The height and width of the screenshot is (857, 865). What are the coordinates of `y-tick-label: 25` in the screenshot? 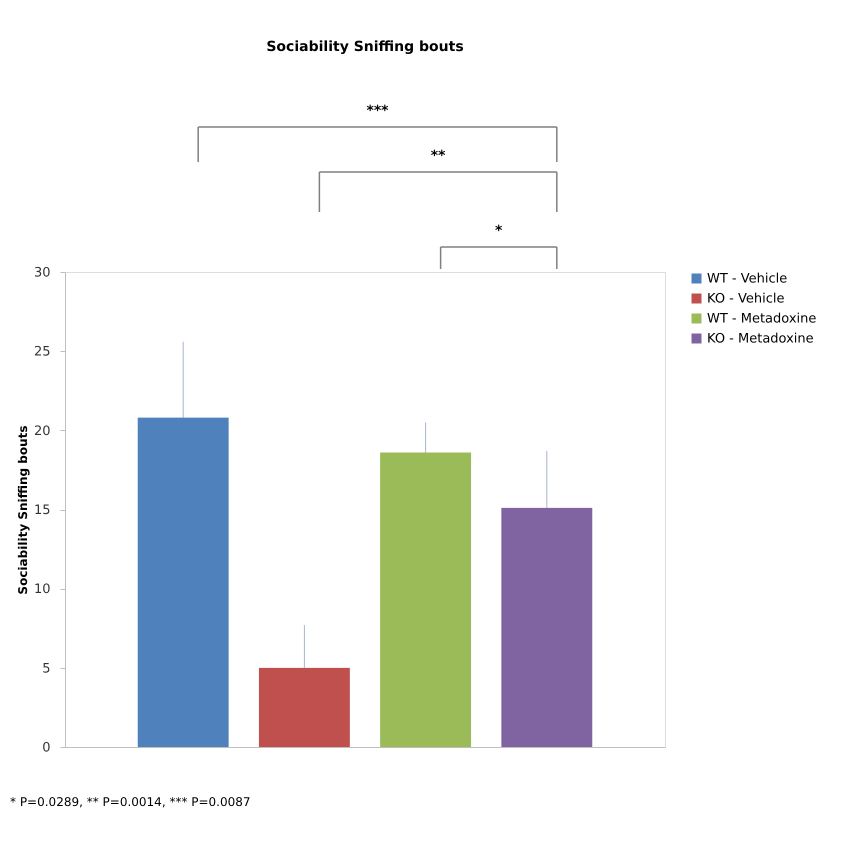 It's located at (42, 352).